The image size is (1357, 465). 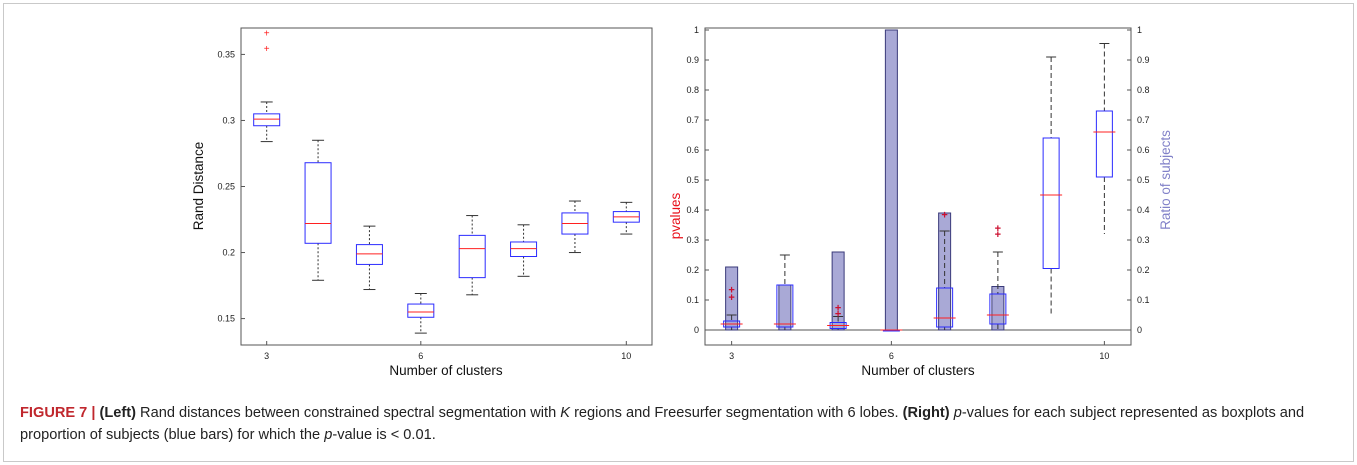 What do you see at coordinates (1165, 180) in the screenshot?
I see `right-y-axis-label-ratio: Ratio of subjects` at bounding box center [1165, 180].